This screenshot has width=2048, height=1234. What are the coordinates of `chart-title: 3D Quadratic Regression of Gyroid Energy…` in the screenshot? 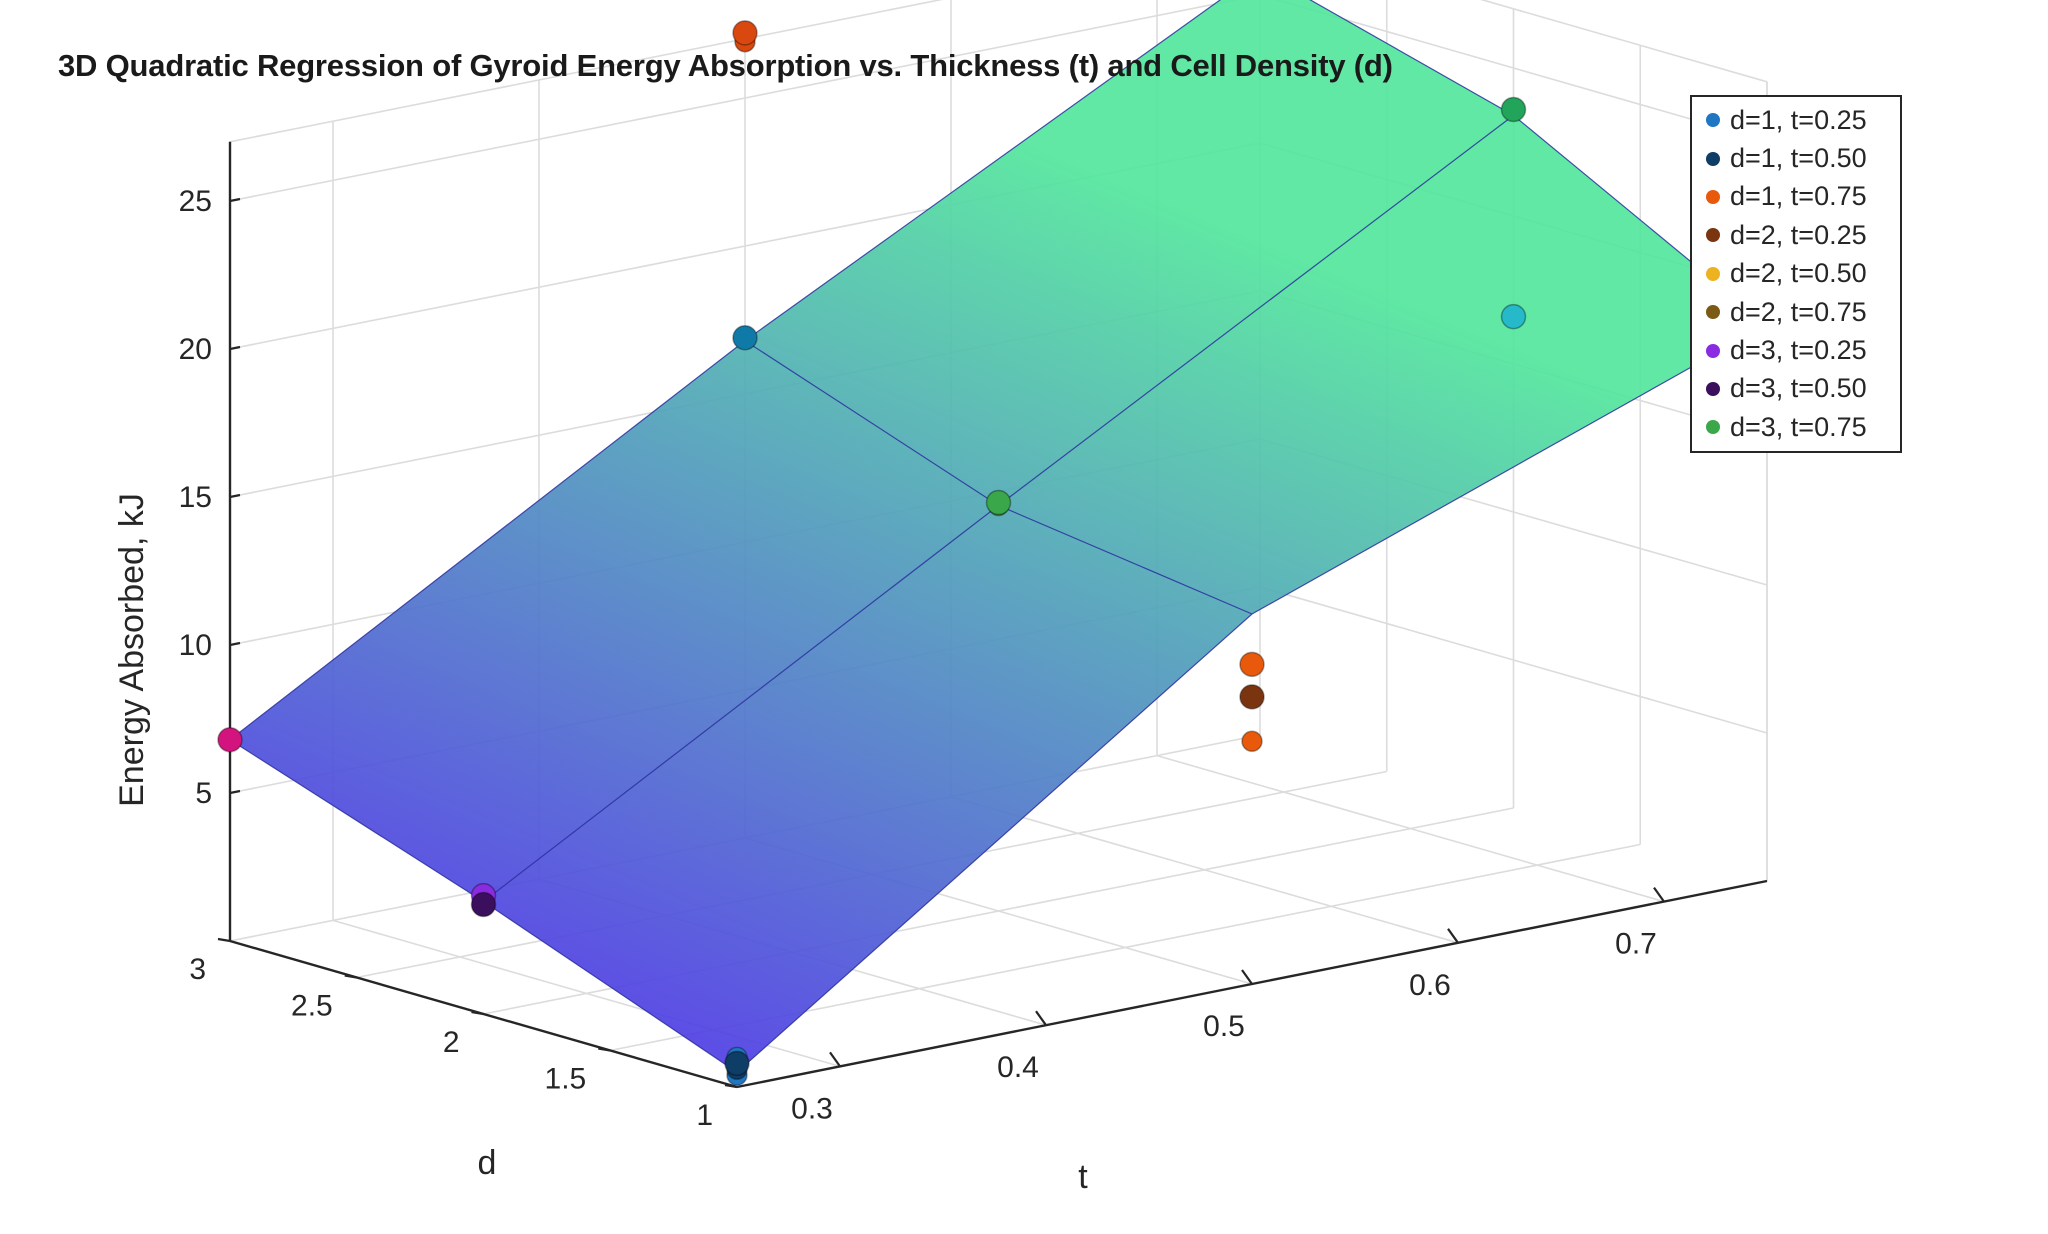 It's located at (725, 65).